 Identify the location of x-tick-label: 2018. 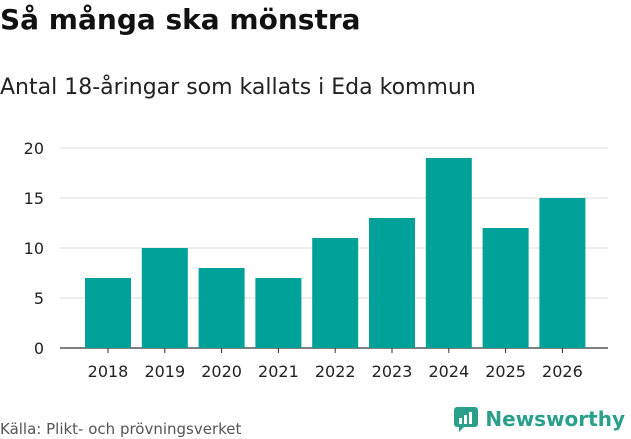
(108, 371).